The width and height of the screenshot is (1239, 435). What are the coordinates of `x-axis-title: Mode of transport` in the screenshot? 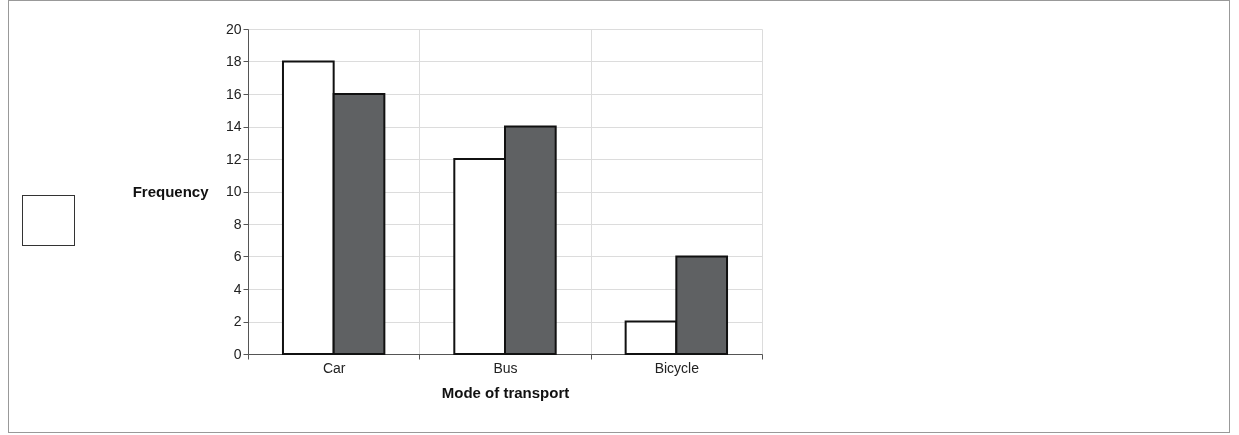 It's located at (505, 392).